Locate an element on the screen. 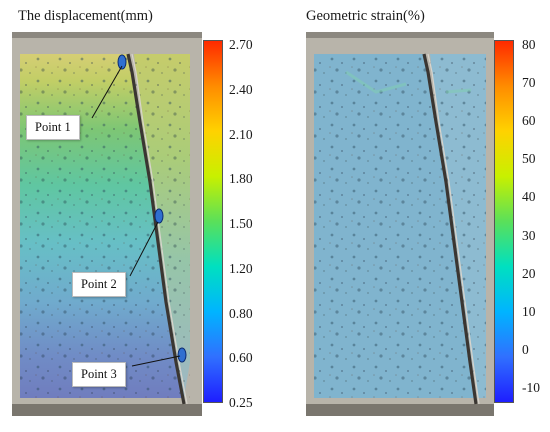 The height and width of the screenshot is (432, 550). right-colorbar-tick: 0 is located at coordinates (525, 349).